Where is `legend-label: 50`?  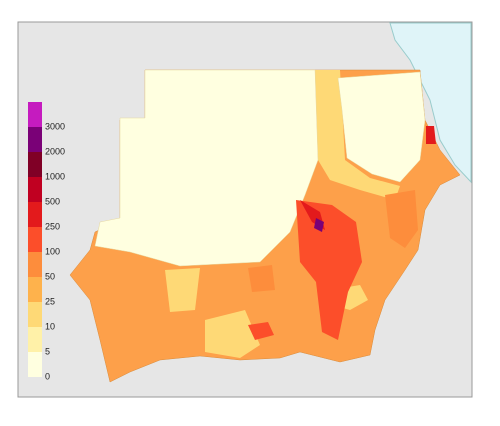 legend-label: 50 is located at coordinates (50, 276).